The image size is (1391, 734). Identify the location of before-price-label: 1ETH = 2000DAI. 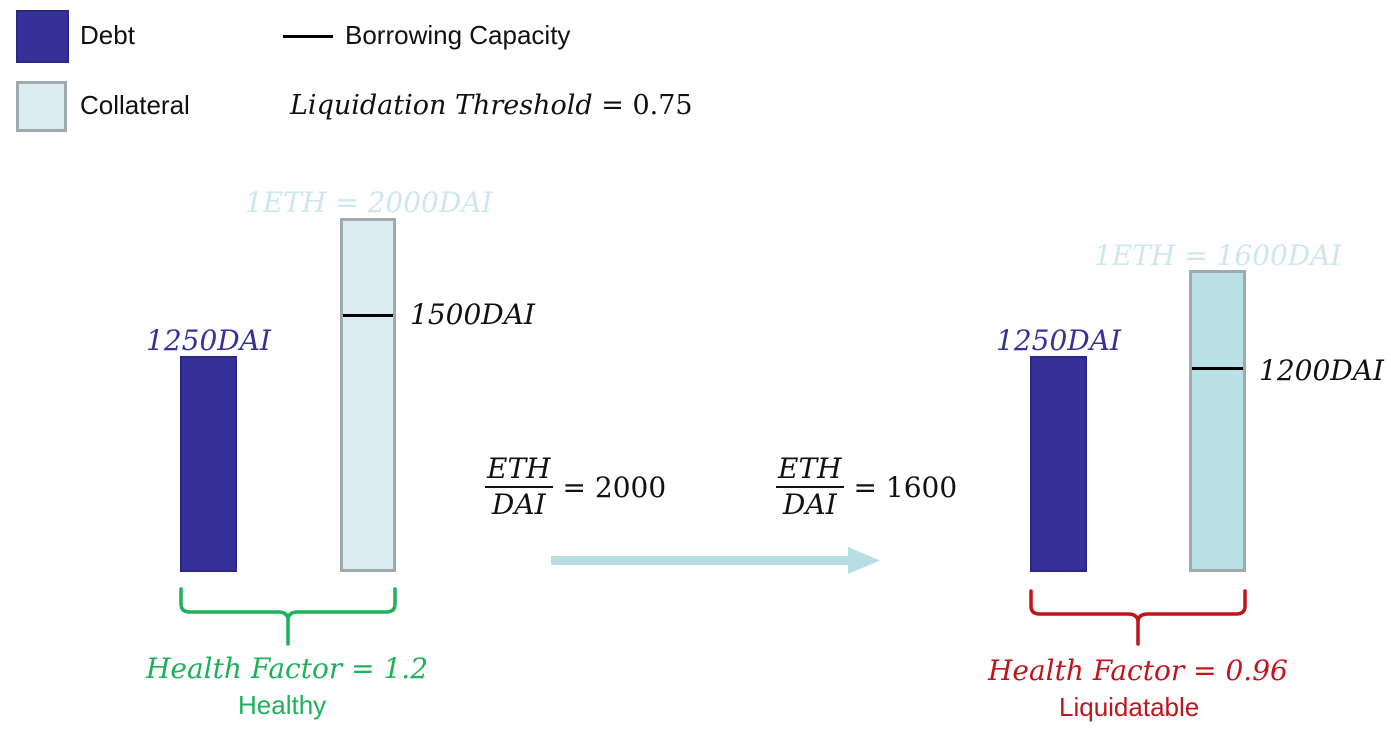
(369, 202).